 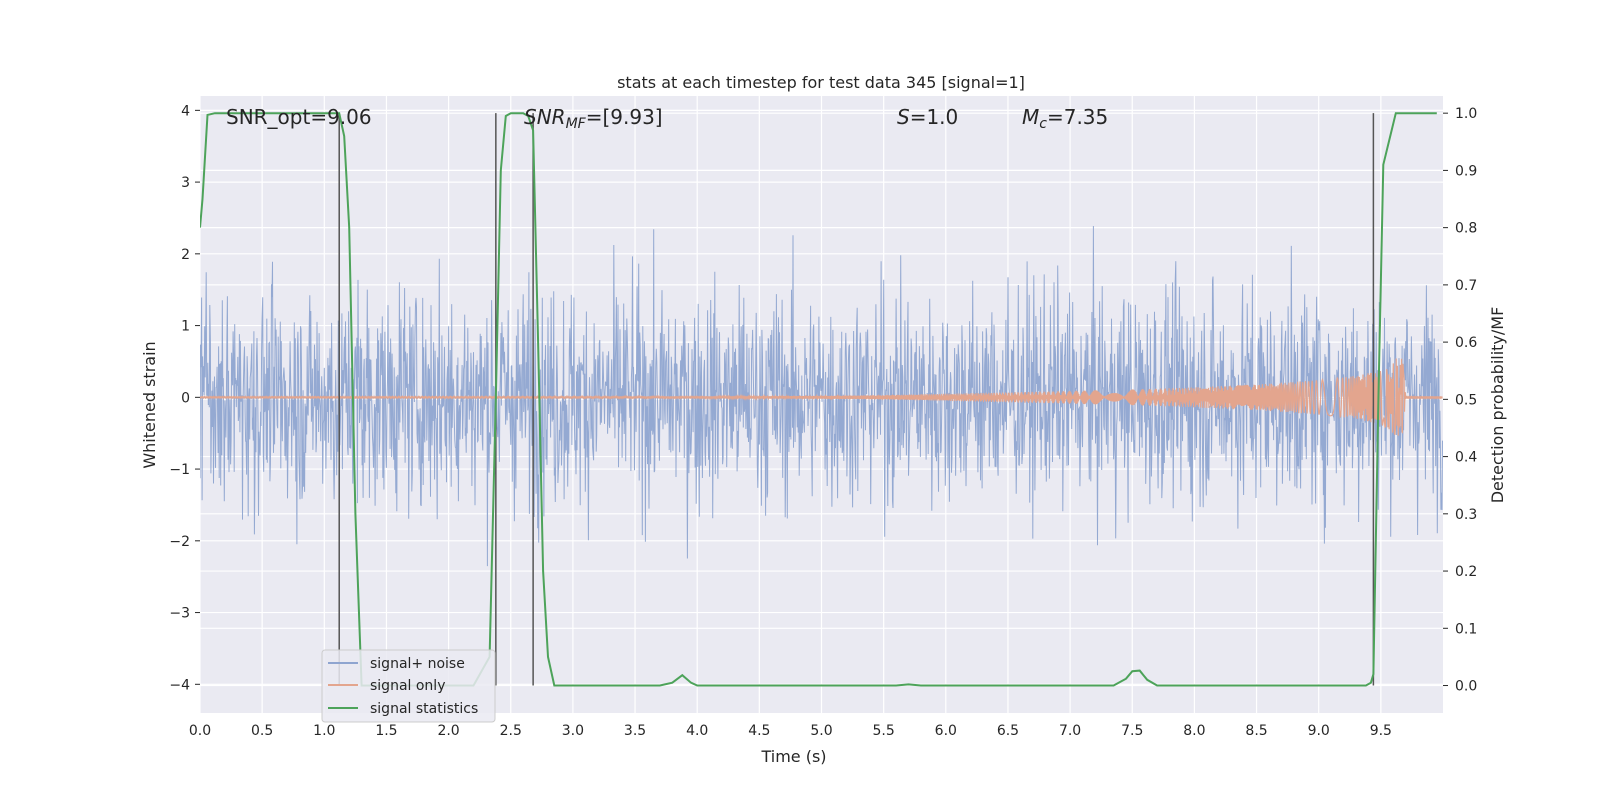 I want to click on x-tick-label: 2.0, so click(x=448, y=731).